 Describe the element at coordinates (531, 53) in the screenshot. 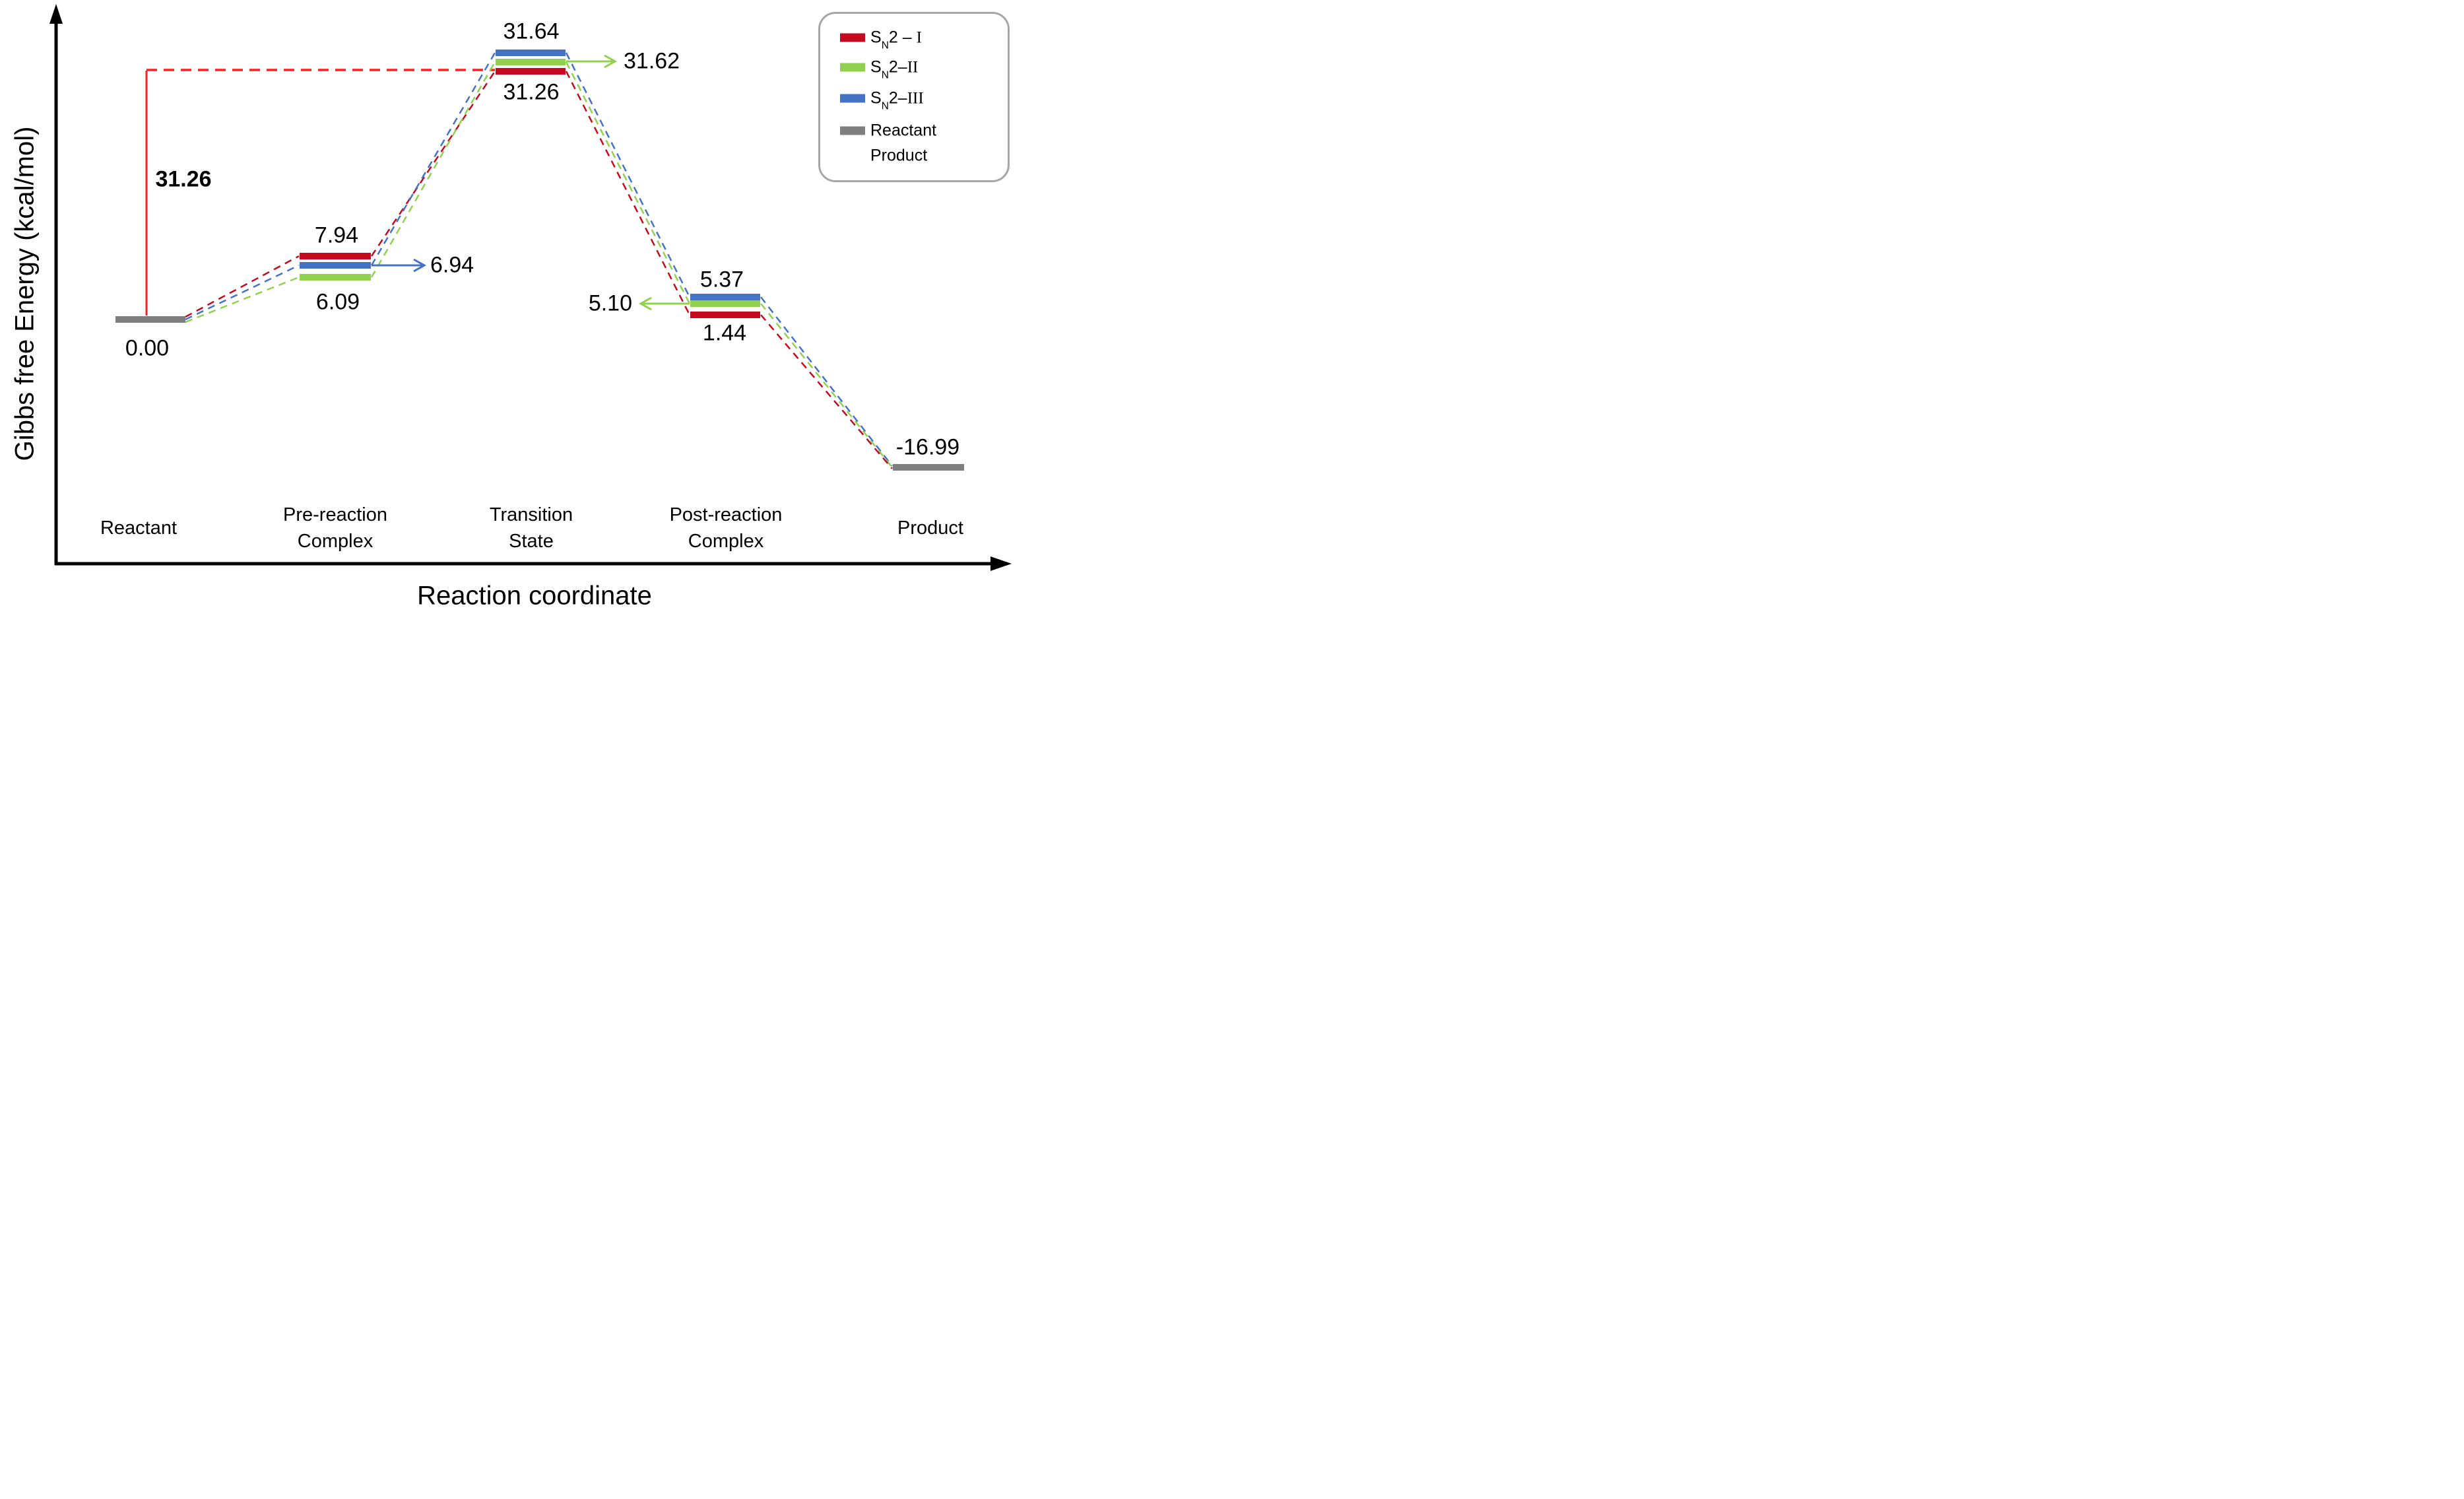

I see `ts-level-sn2-iii-bar` at that location.